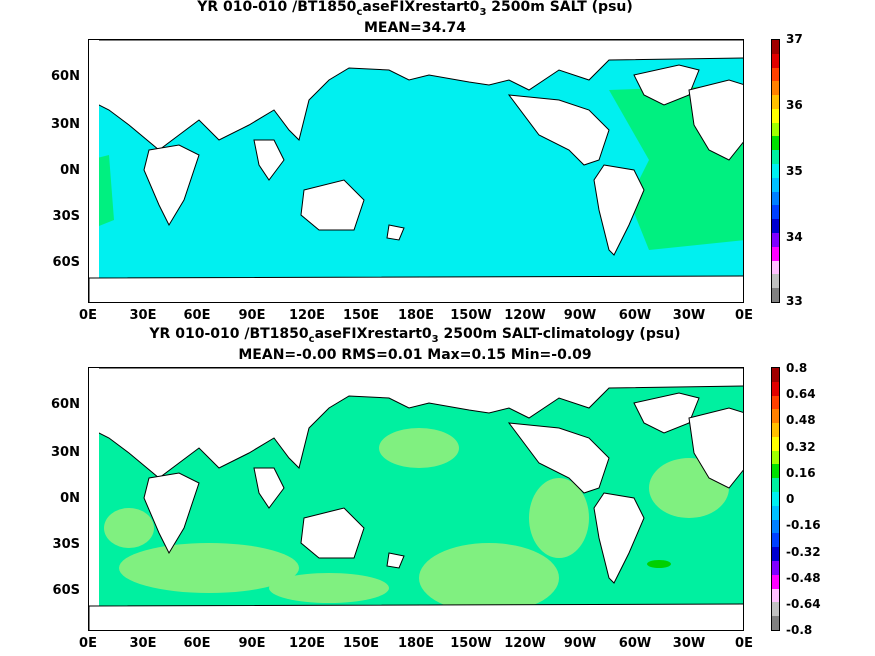 This screenshot has height=656, width=875. Describe the element at coordinates (794, 39) in the screenshot. I see `colorbar-label: 37` at that location.